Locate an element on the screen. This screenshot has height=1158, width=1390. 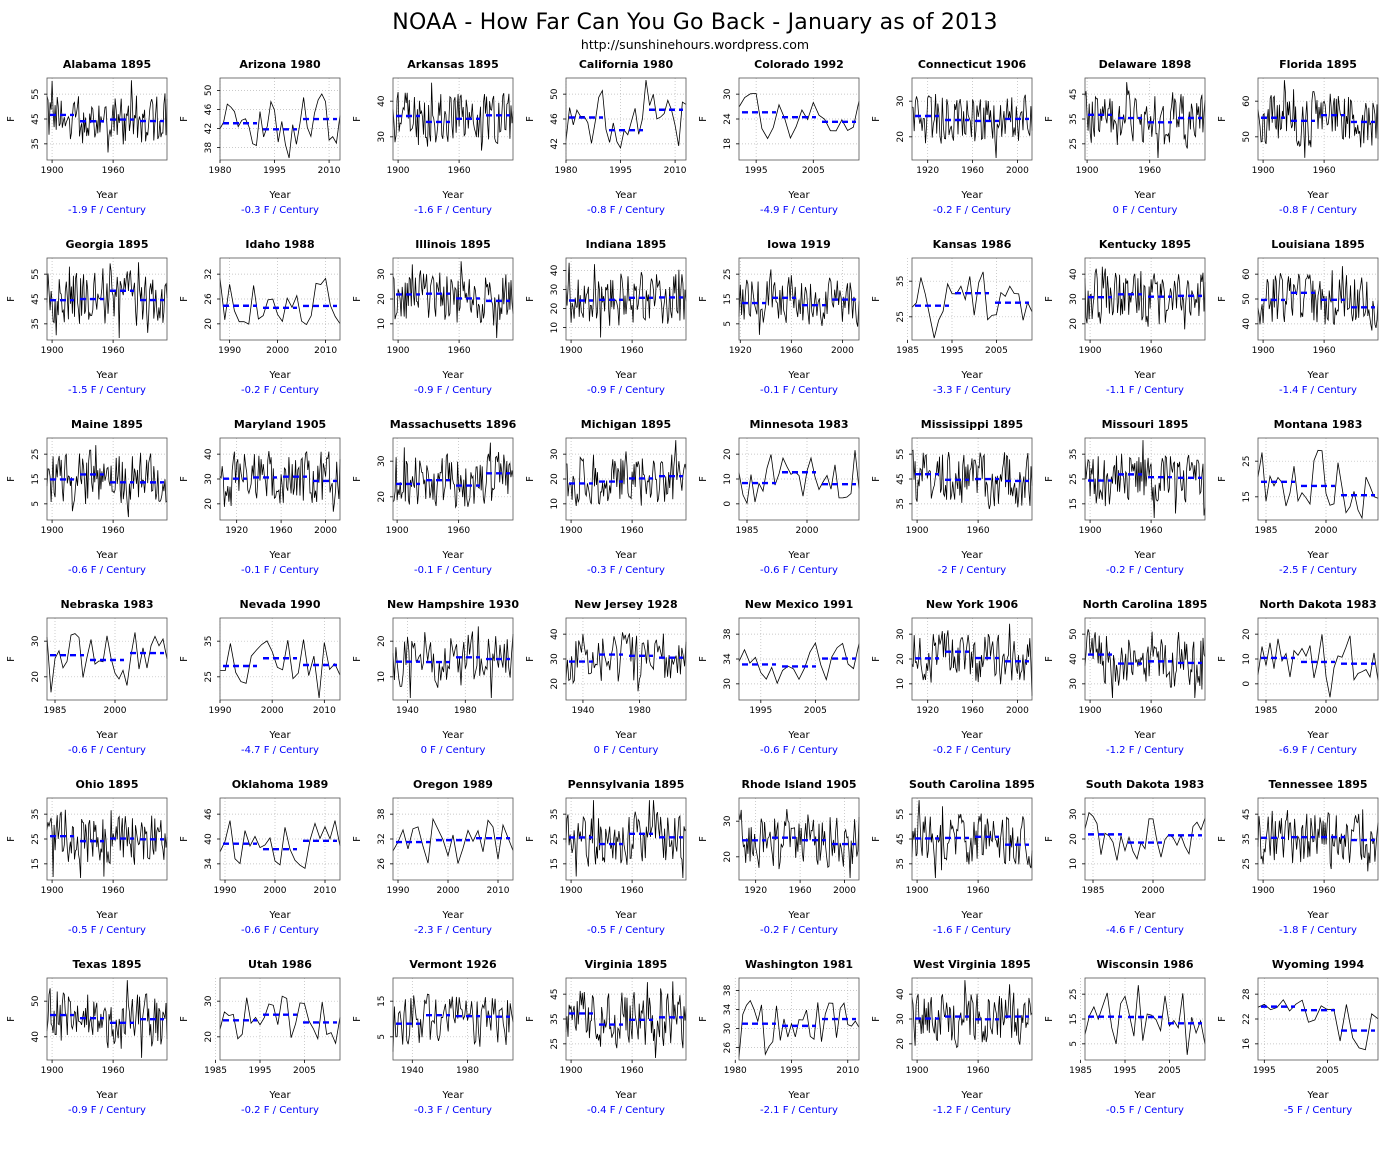
x-tick-label: 2010 is located at coordinates (675, 171).